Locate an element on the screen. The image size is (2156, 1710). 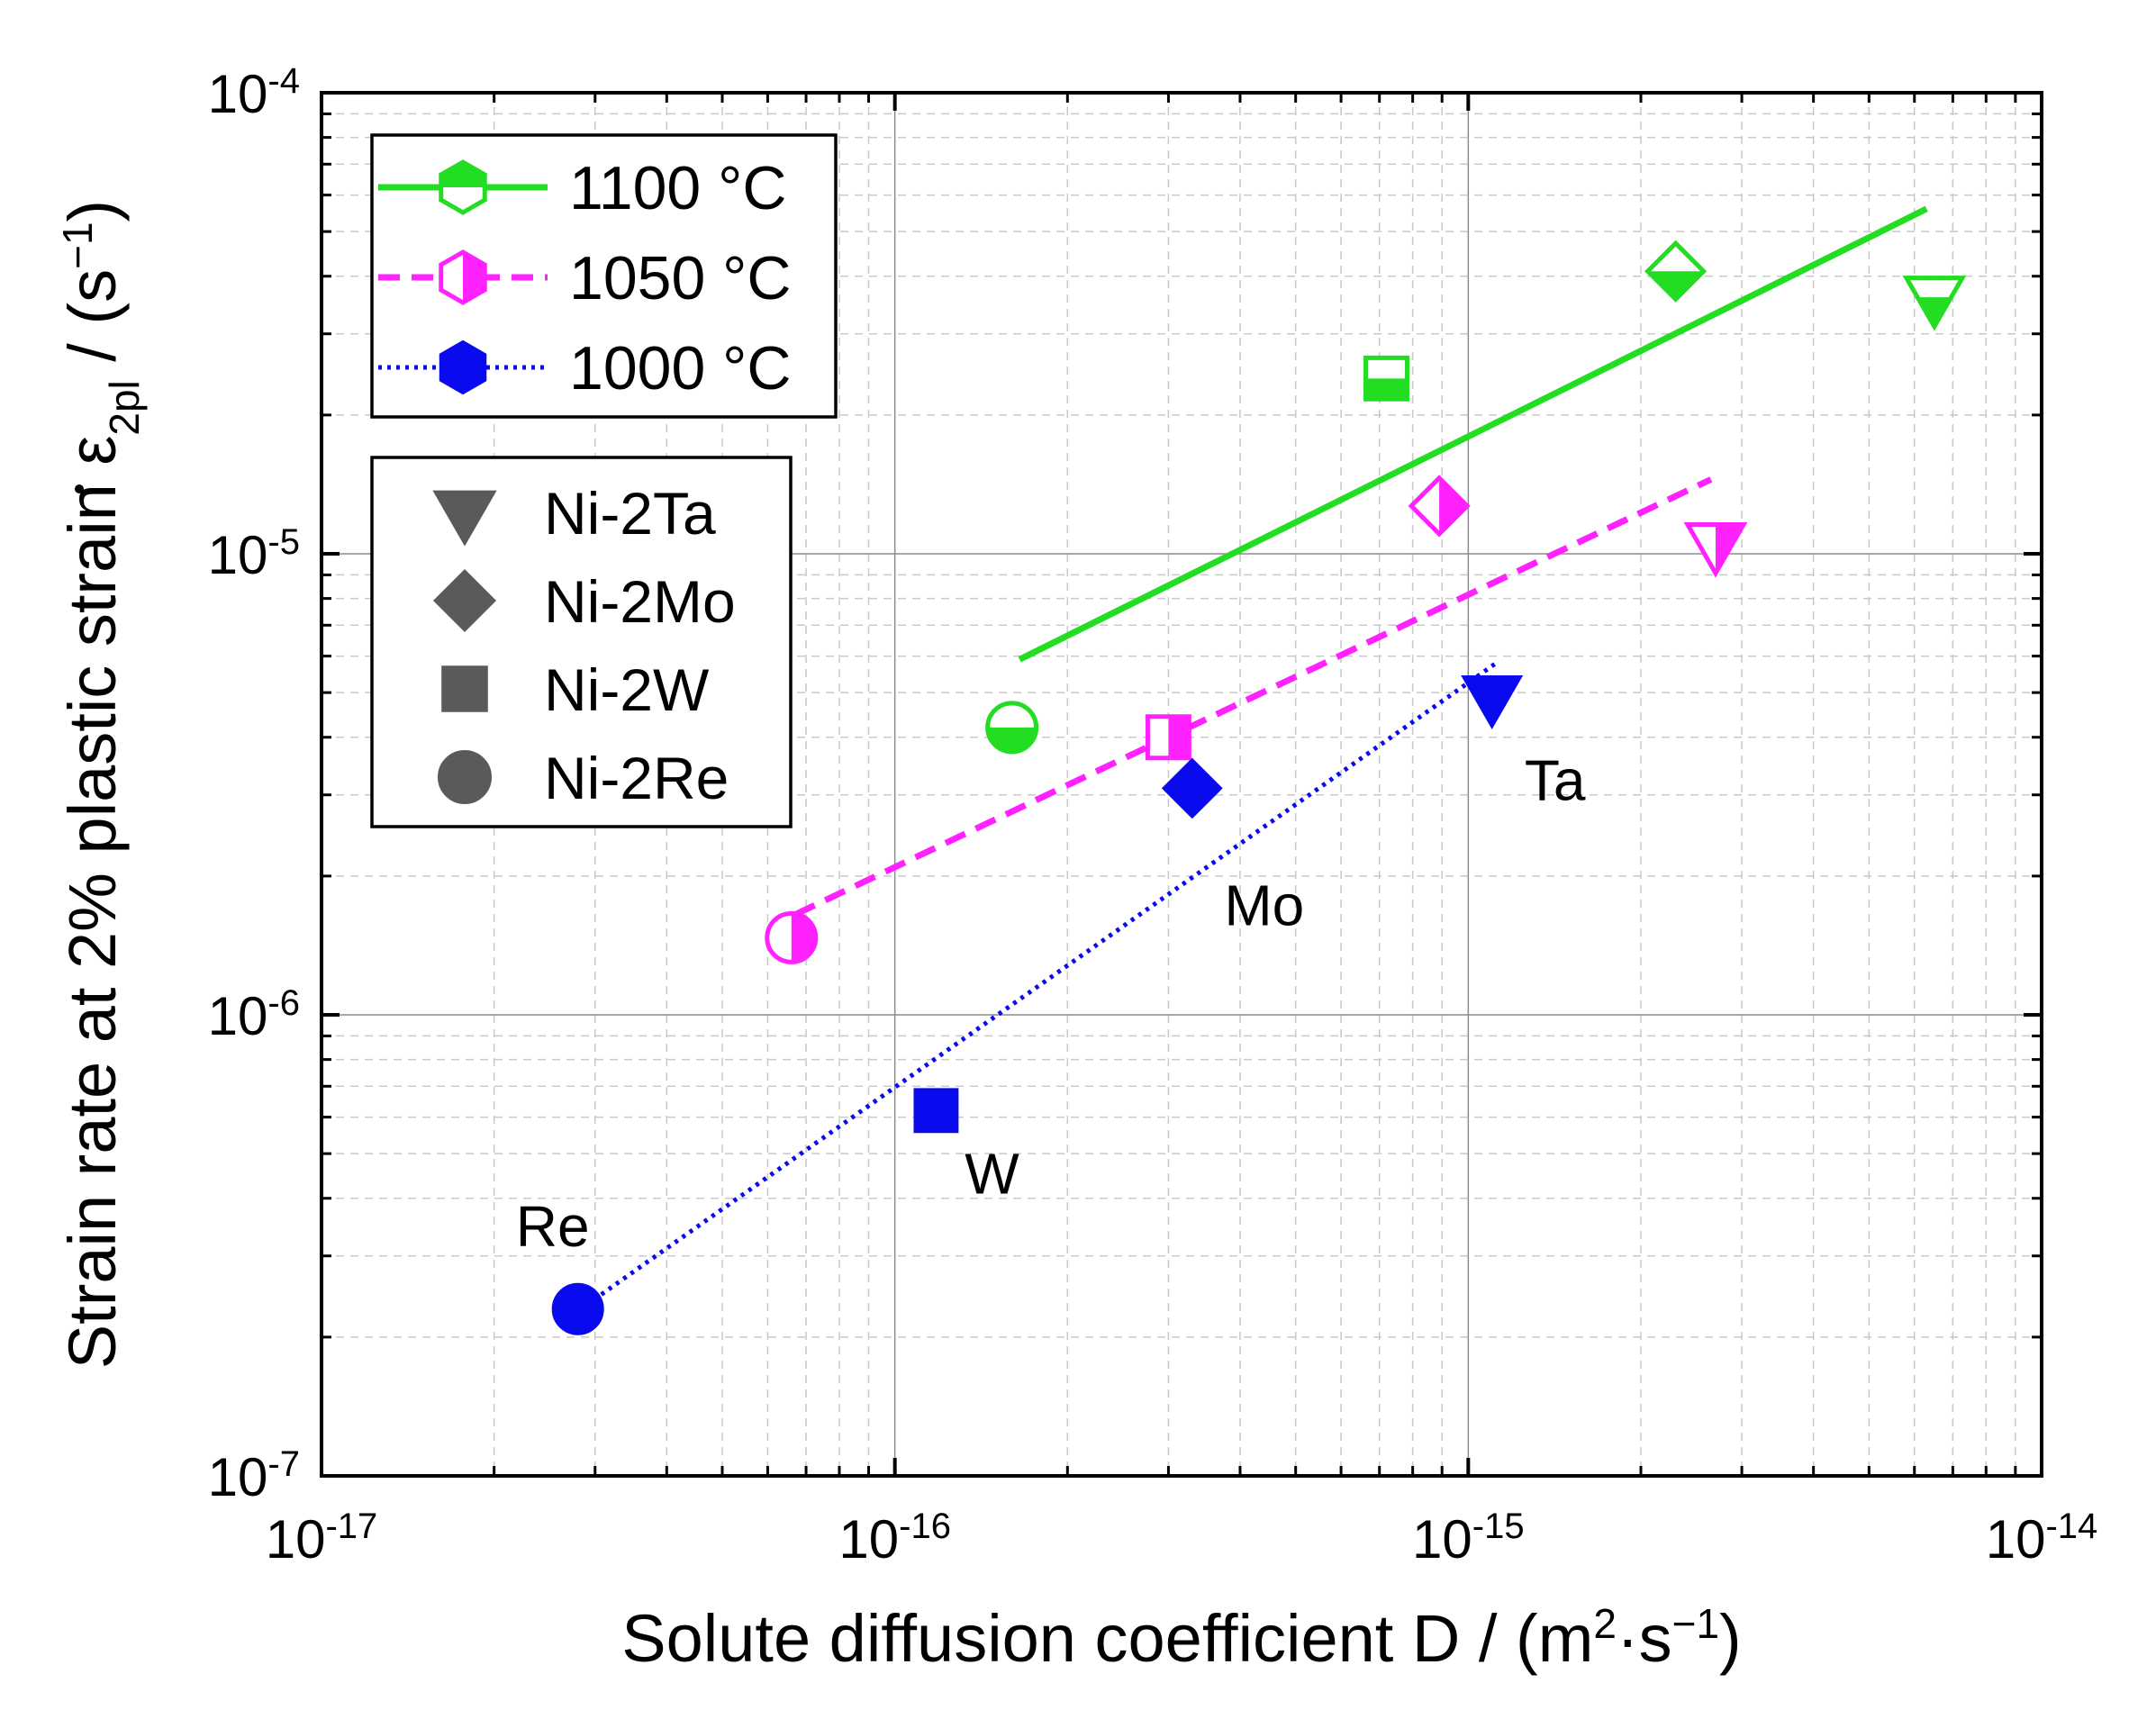
y-tick-label: 10⁻⁴ is located at coordinates (254, 92).